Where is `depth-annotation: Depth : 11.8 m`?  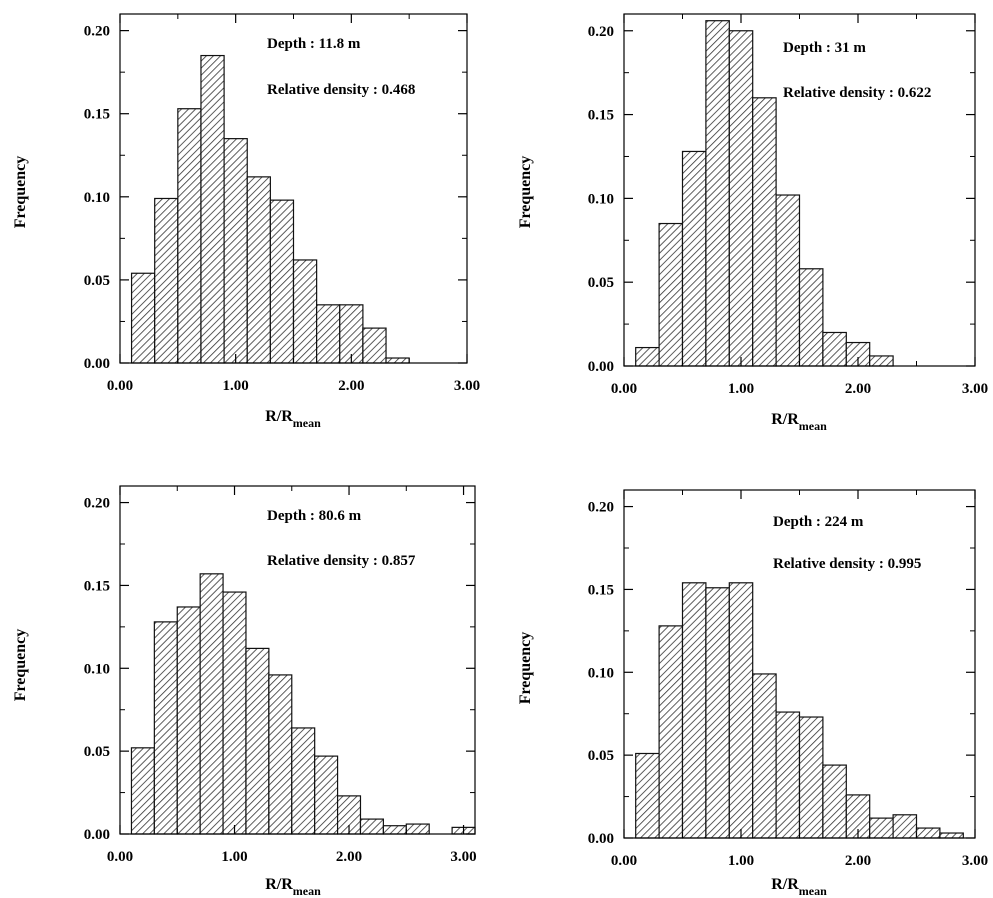 depth-annotation: Depth : 11.8 m is located at coordinates (314, 44).